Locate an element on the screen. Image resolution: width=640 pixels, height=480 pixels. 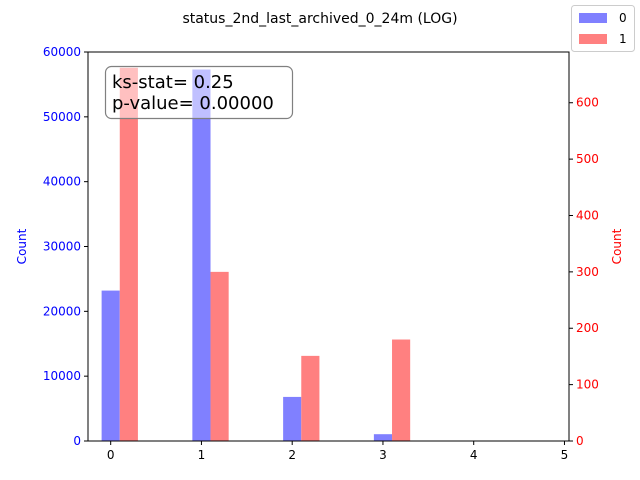
right-y-axis-label: Count is located at coordinates (617, 246).